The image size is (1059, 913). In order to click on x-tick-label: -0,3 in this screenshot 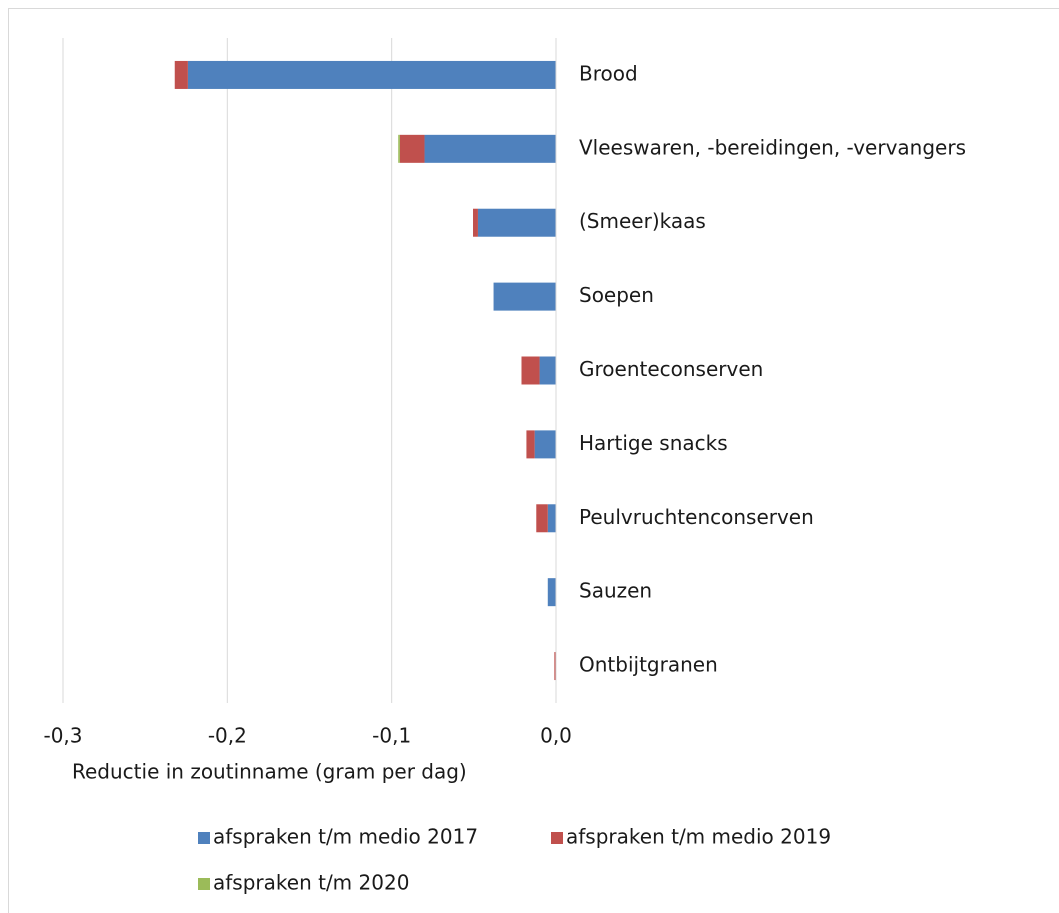, I will do `click(62, 736)`.